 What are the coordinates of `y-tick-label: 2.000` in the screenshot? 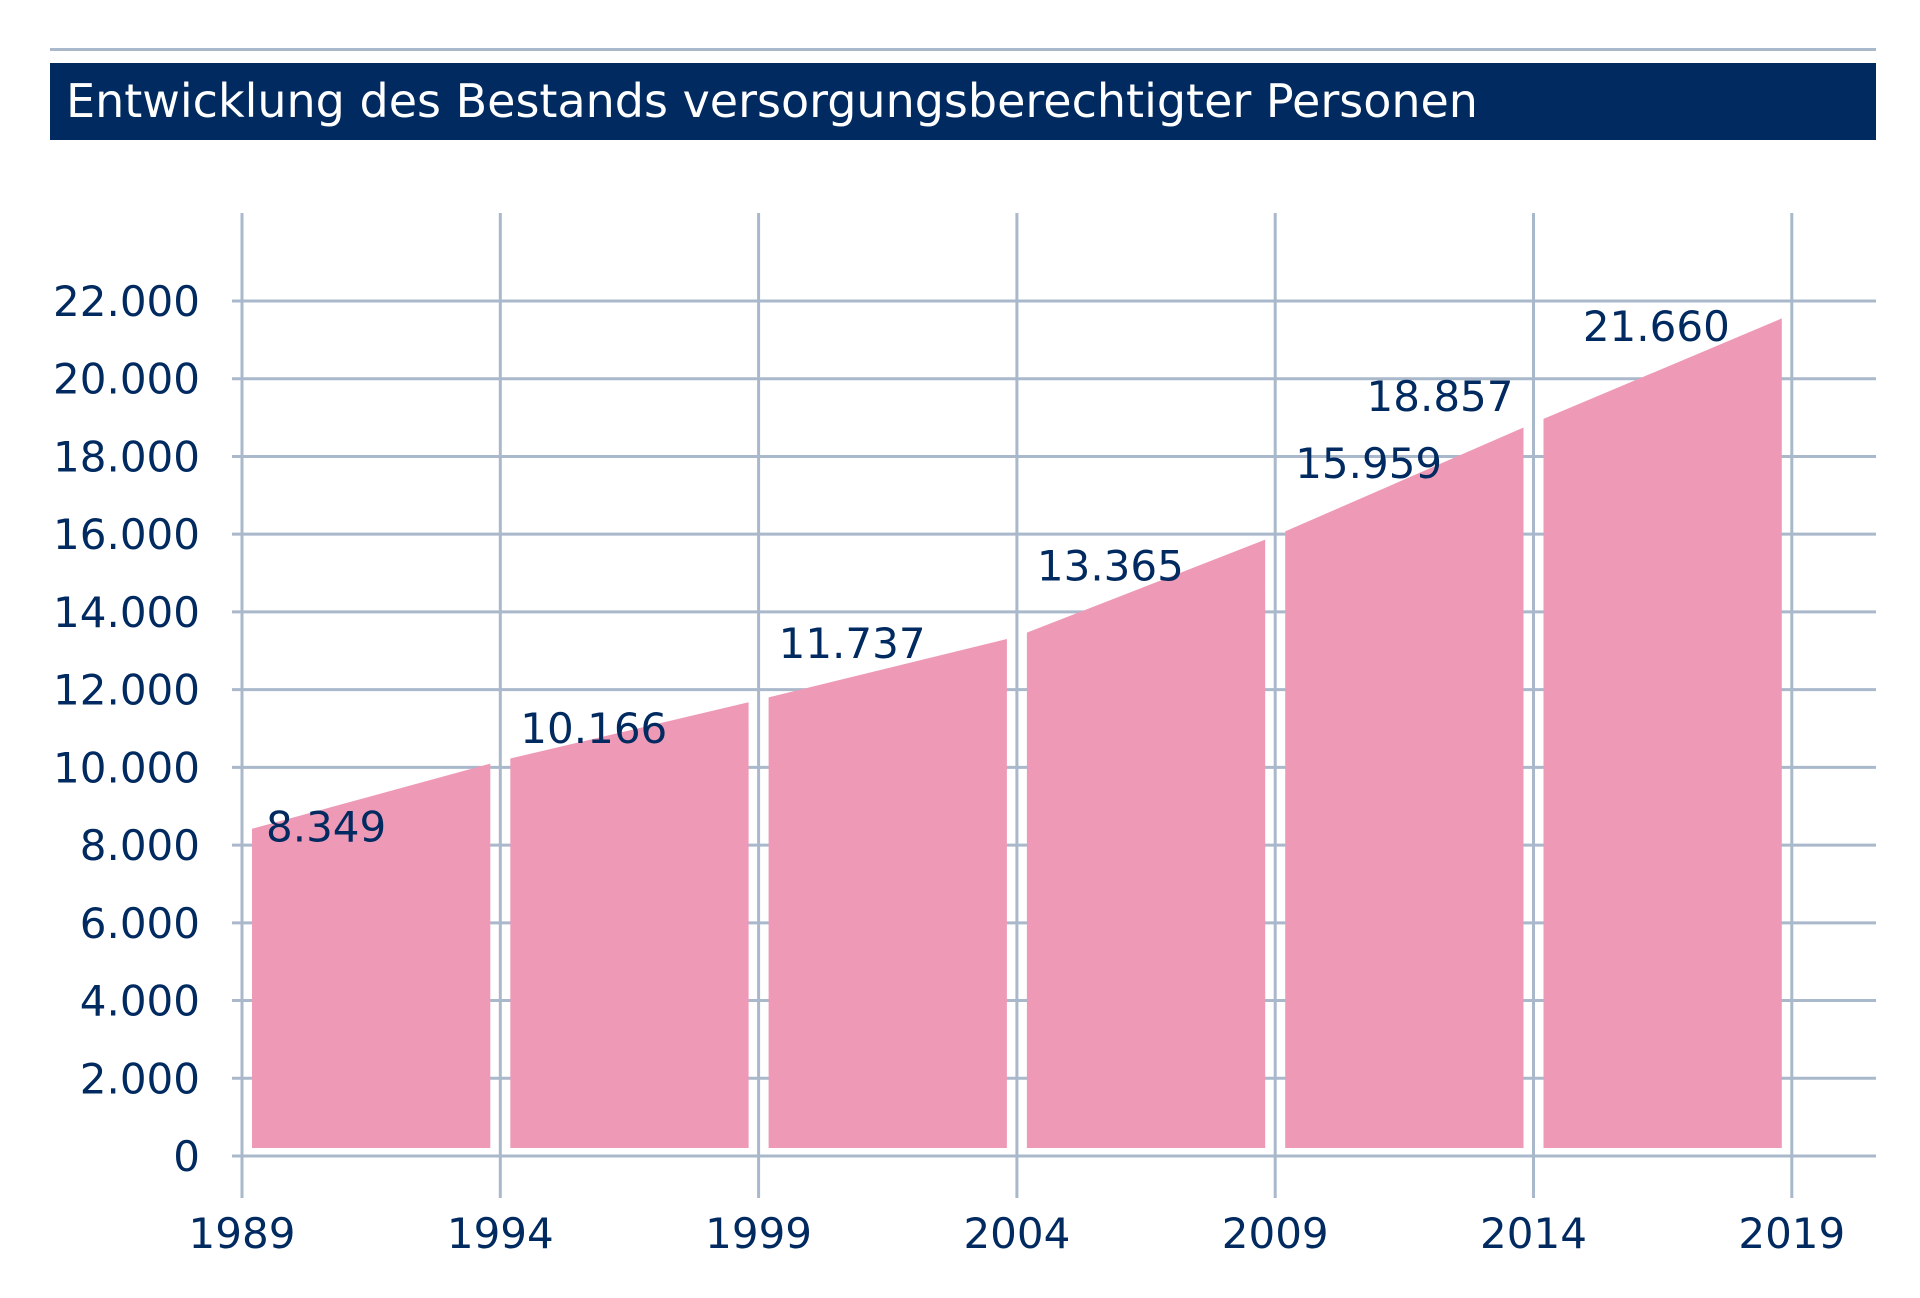 It's located at (140, 1078).